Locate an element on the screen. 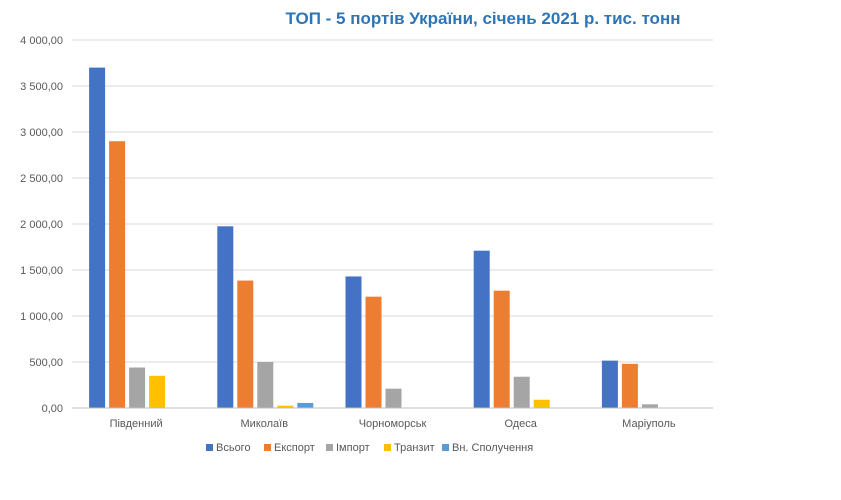  x-category-label: Маріуполь is located at coordinates (649, 424).